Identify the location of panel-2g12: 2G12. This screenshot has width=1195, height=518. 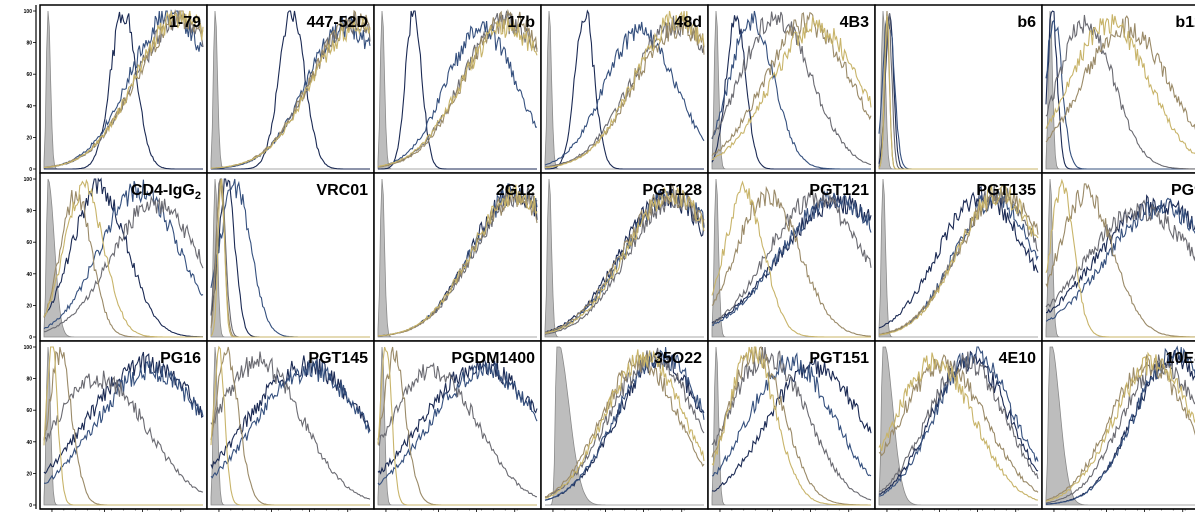
(457, 257).